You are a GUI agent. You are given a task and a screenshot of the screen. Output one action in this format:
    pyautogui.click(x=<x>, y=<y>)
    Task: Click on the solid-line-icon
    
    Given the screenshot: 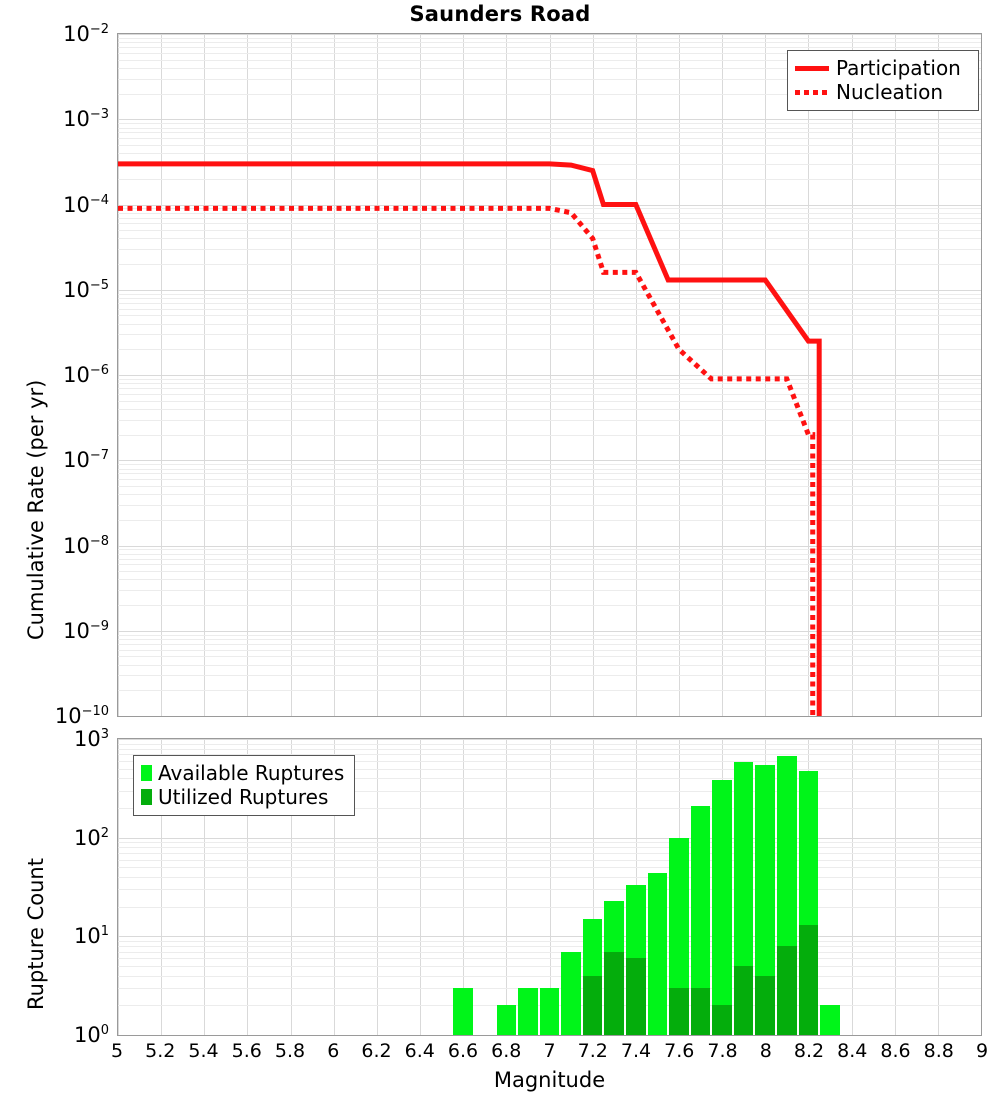 What is the action you would take?
    pyautogui.click(x=812, y=68)
    